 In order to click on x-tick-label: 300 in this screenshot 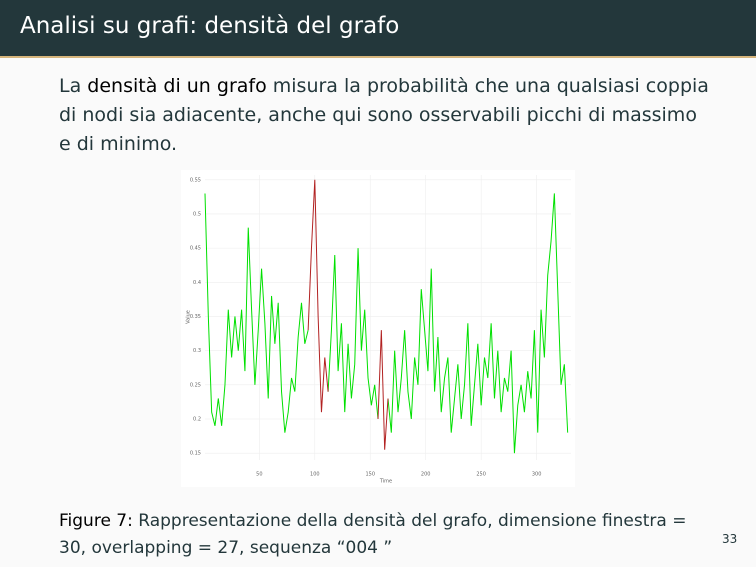, I will do `click(537, 475)`.